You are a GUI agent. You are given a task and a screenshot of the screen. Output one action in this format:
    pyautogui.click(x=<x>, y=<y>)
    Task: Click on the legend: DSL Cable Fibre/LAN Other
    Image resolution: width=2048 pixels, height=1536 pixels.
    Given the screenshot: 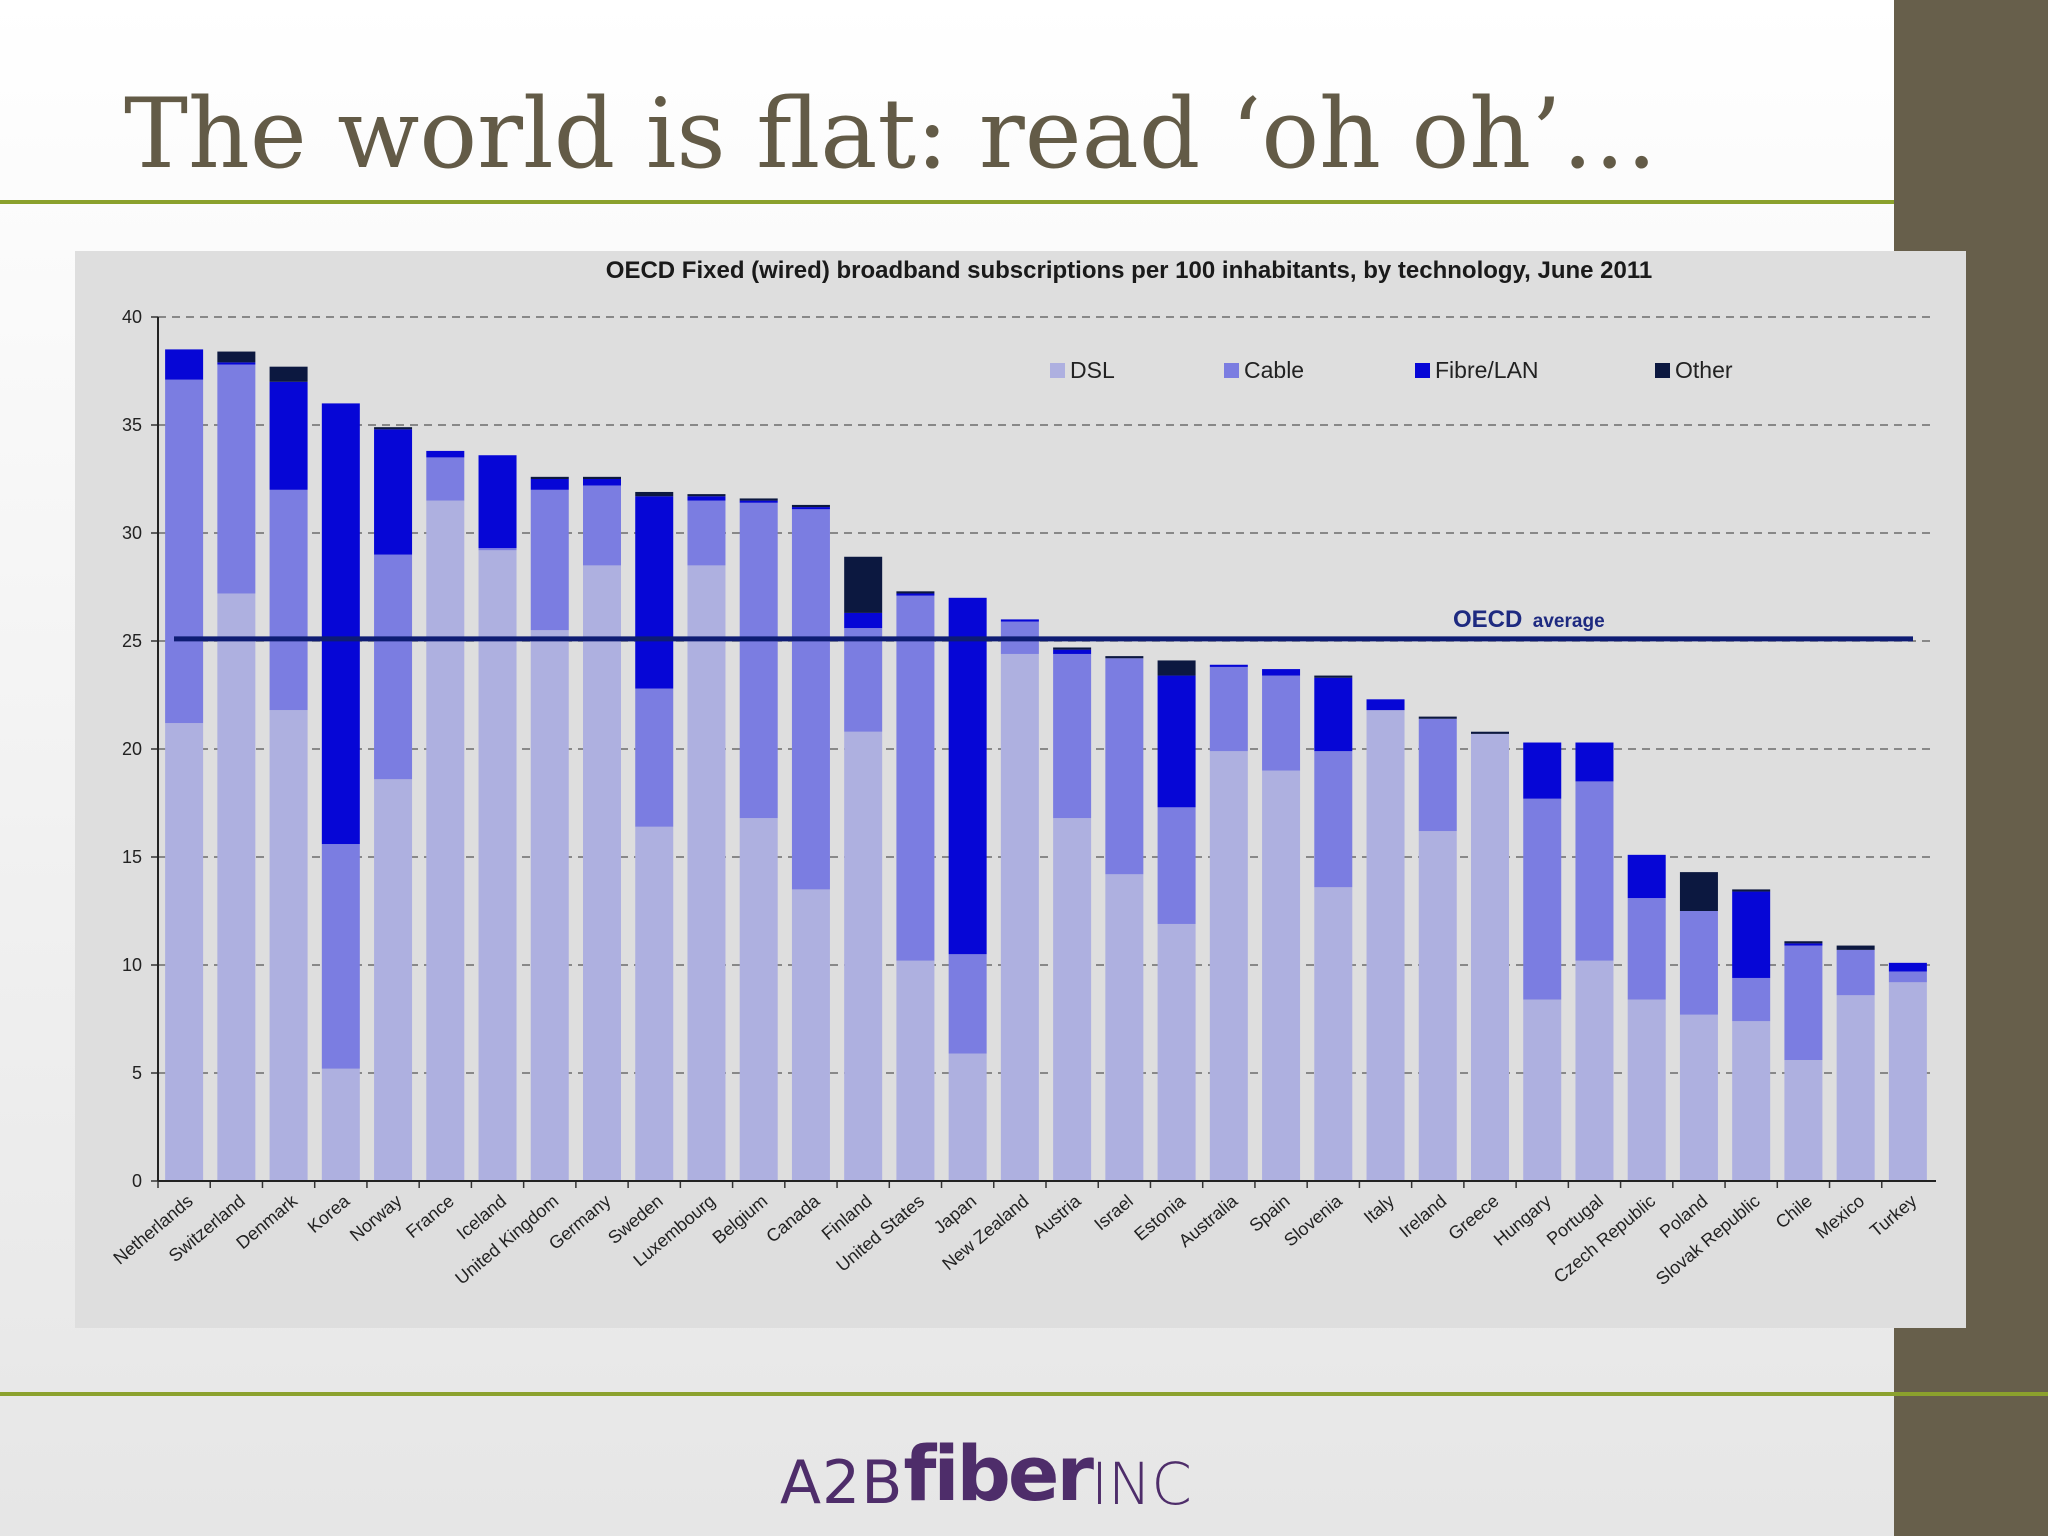 What is the action you would take?
    pyautogui.click(x=1391, y=370)
    